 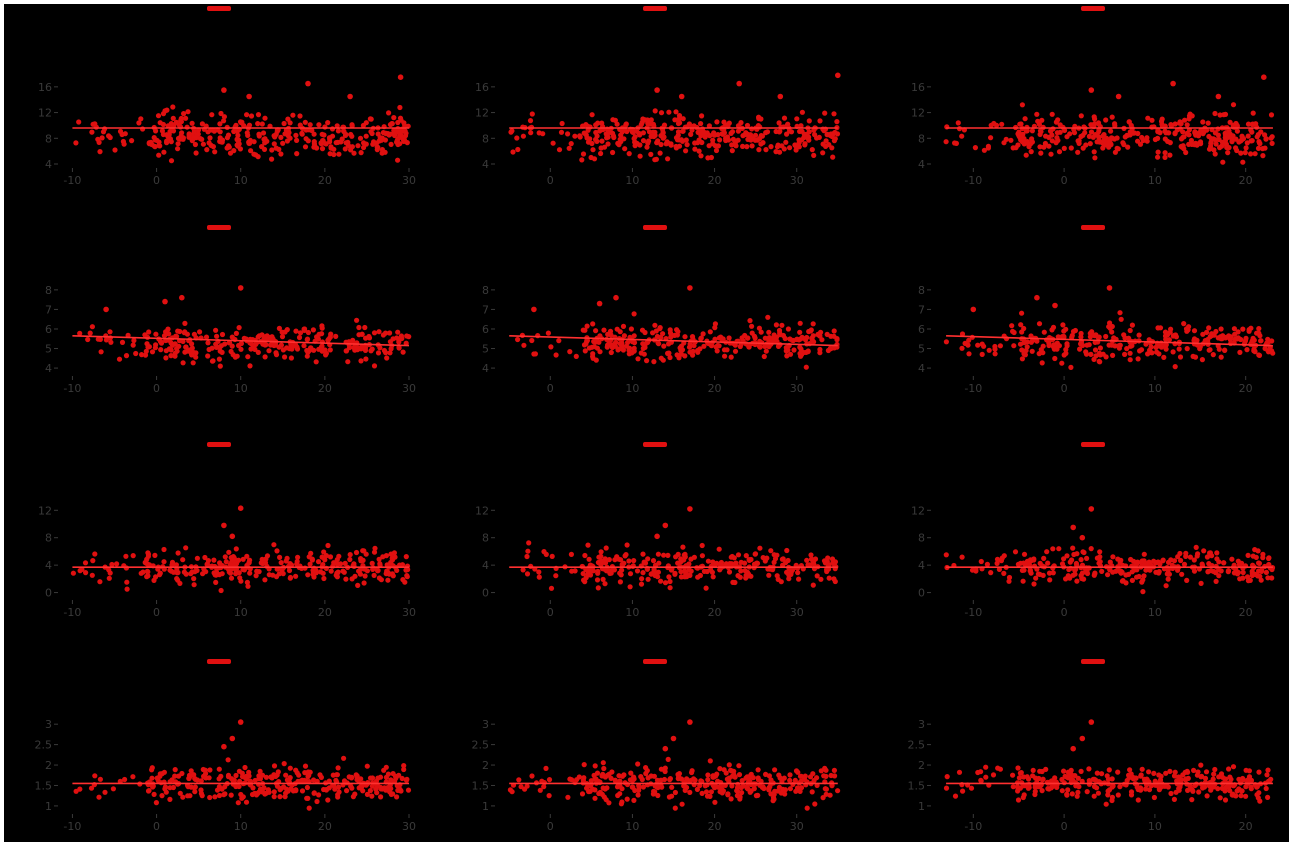 I want to click on y-tick-label: 2.5, so click(x=44, y=745).